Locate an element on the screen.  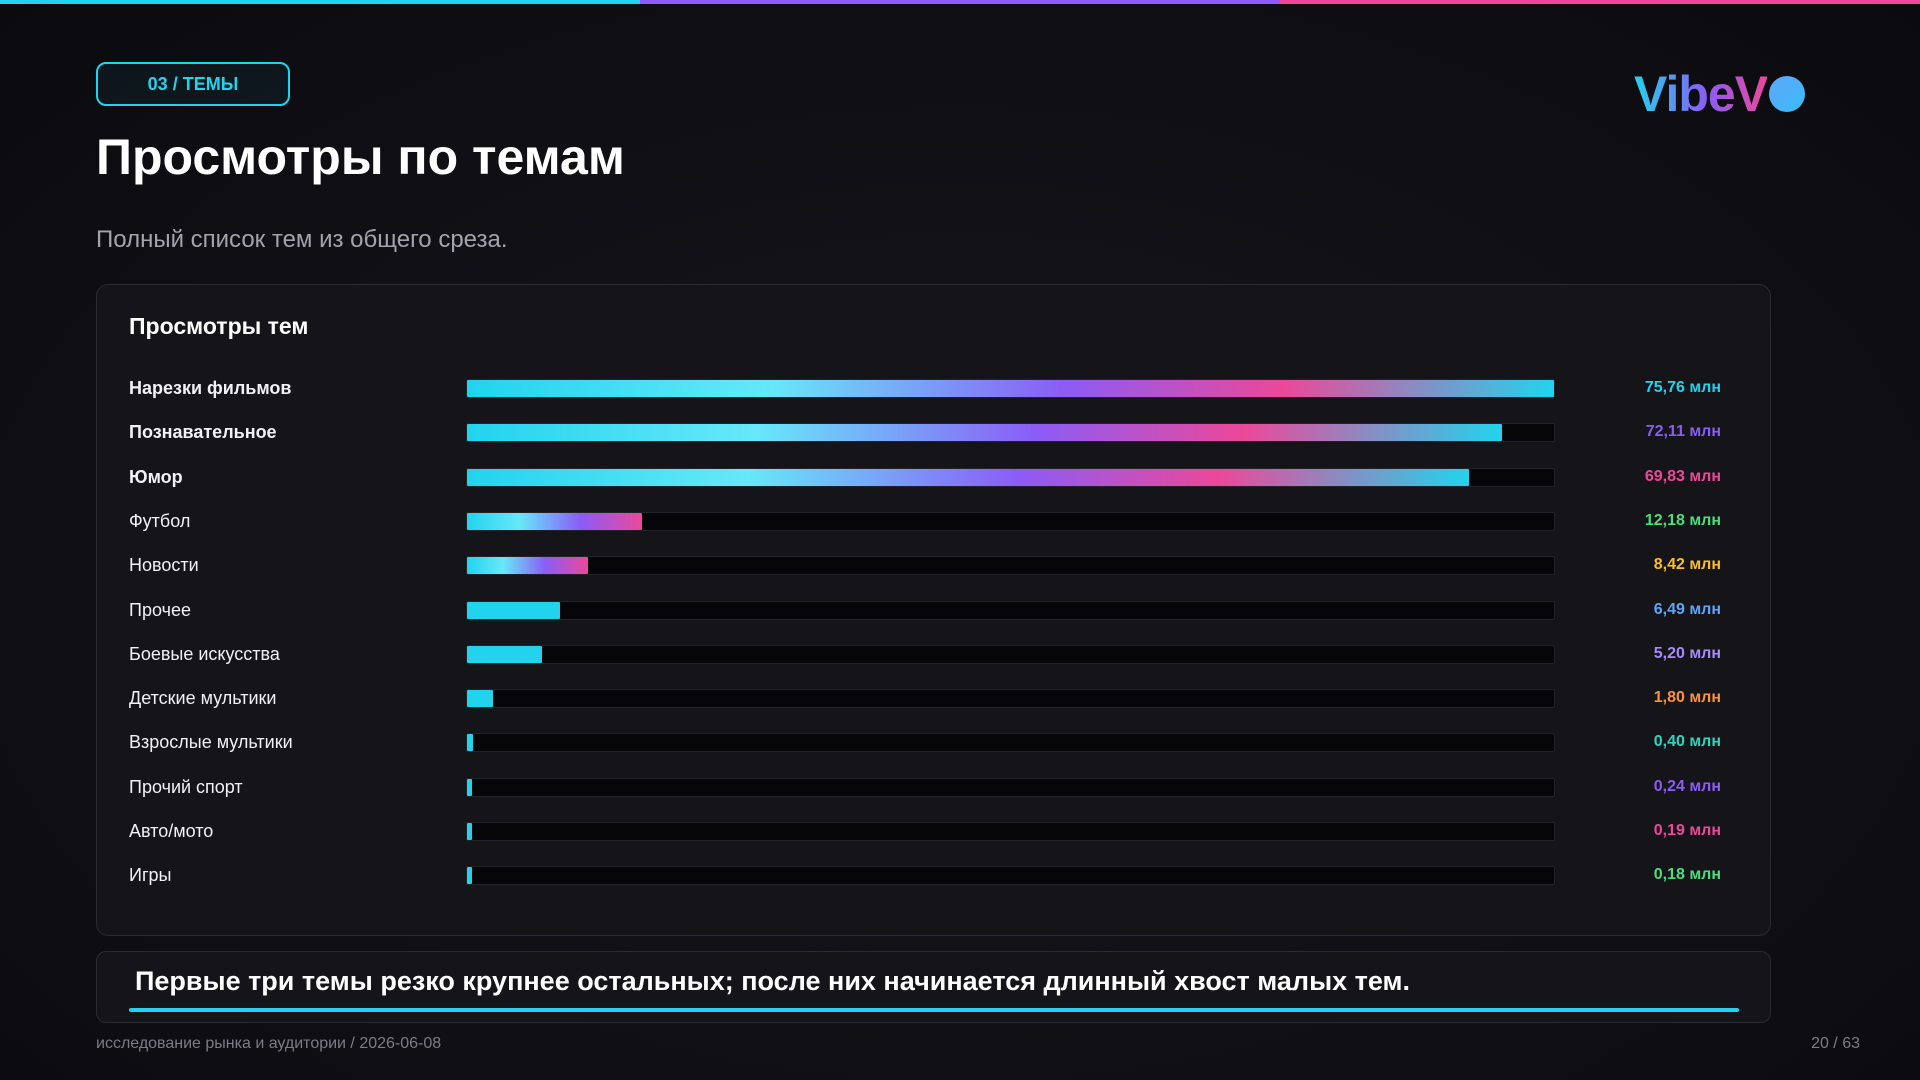
chart-row: Юмор 69,83 млн is located at coordinates (934, 477).